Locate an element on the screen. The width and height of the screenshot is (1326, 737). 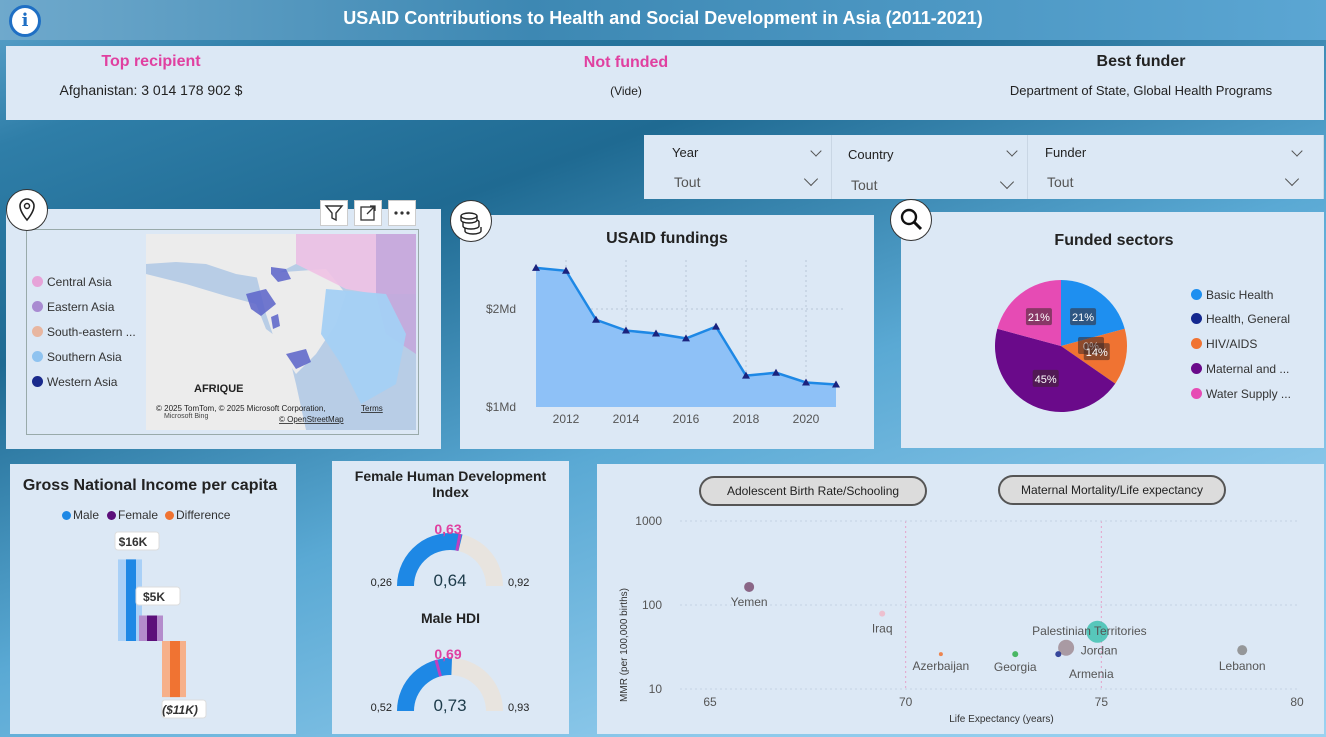
selection-frame is located at coordinates (222, 332).